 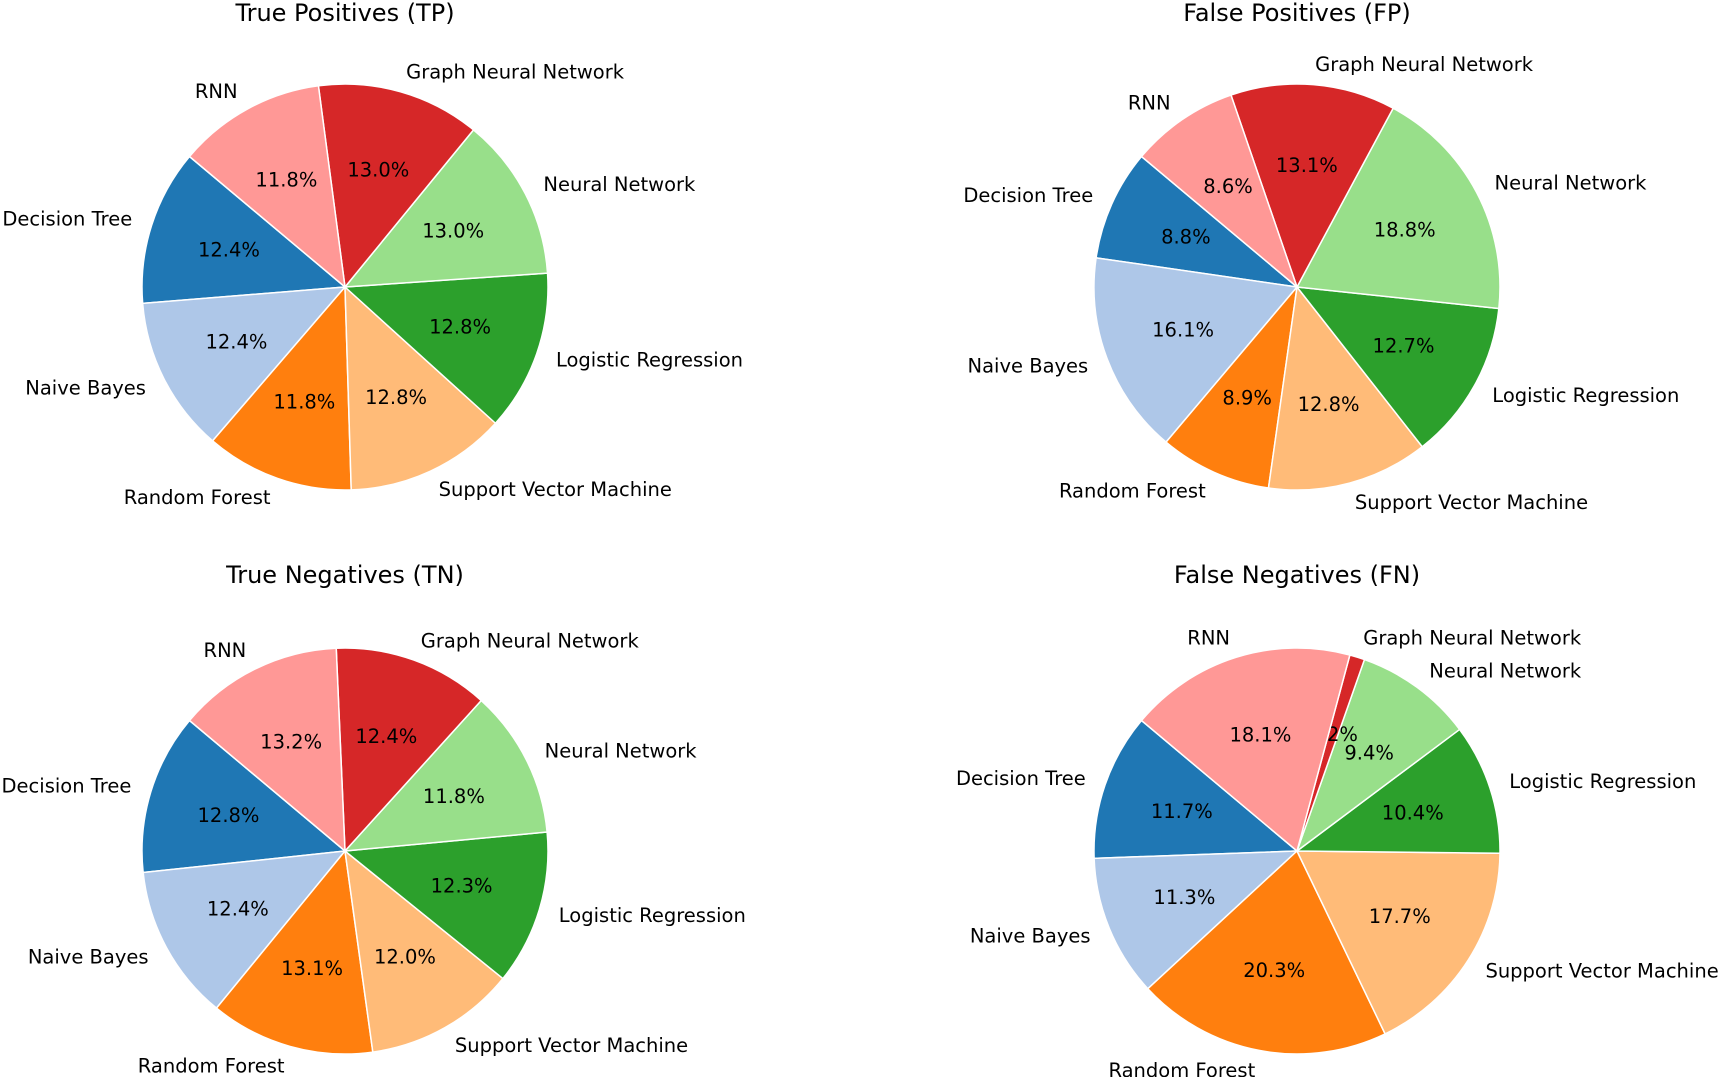 I want to click on slice-percent-random-forest: 20.3%, so click(x=1274, y=970).